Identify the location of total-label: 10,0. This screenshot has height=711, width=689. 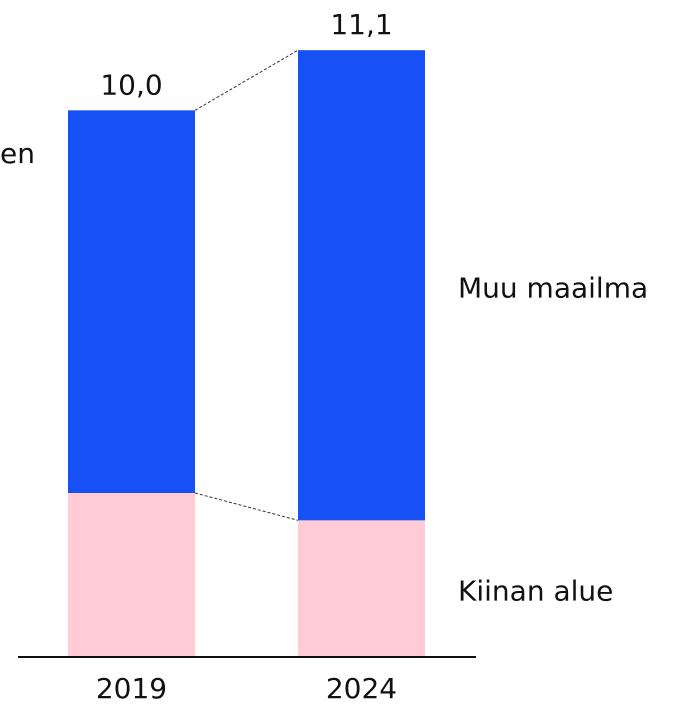
(131, 84).